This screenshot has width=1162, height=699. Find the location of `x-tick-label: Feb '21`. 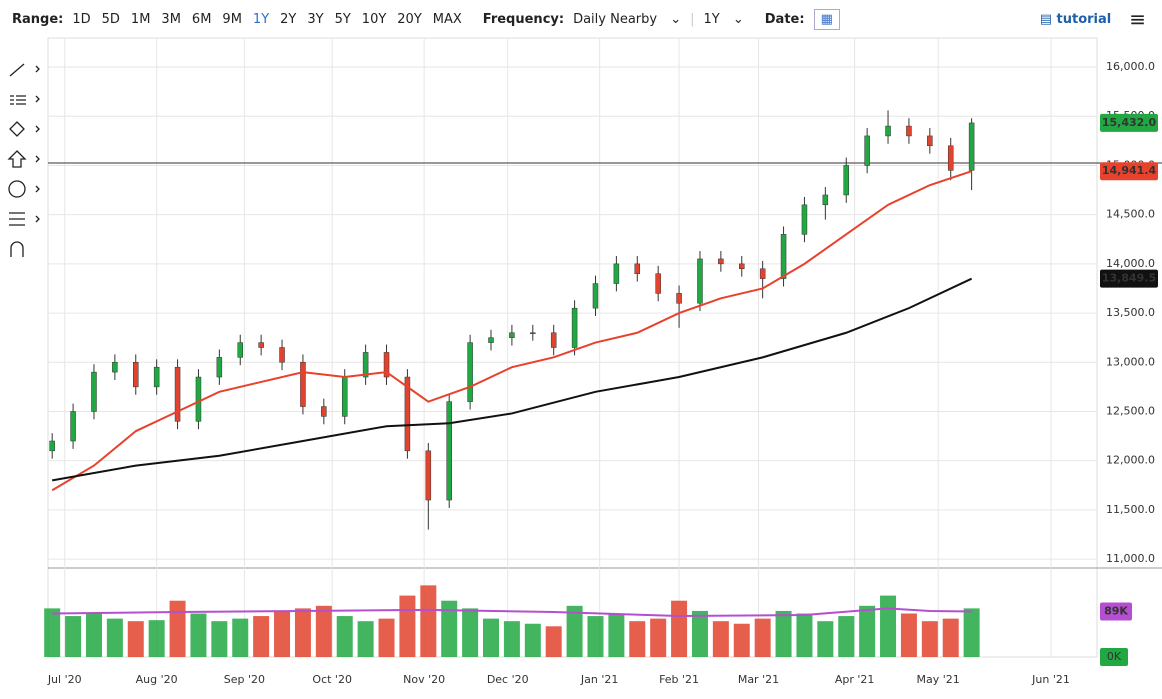

x-tick-label: Feb '21 is located at coordinates (679, 679).